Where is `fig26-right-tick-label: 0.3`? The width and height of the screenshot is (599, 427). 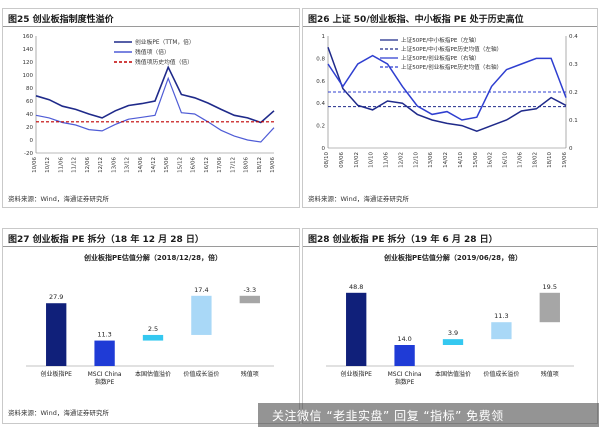 fig26-right-tick-label: 0.3 is located at coordinates (573, 65).